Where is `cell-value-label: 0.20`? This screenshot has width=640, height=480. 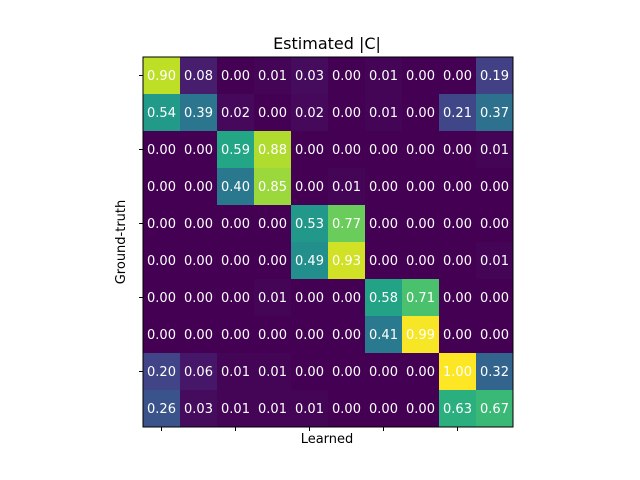
cell-value-label: 0.20 is located at coordinates (161, 372).